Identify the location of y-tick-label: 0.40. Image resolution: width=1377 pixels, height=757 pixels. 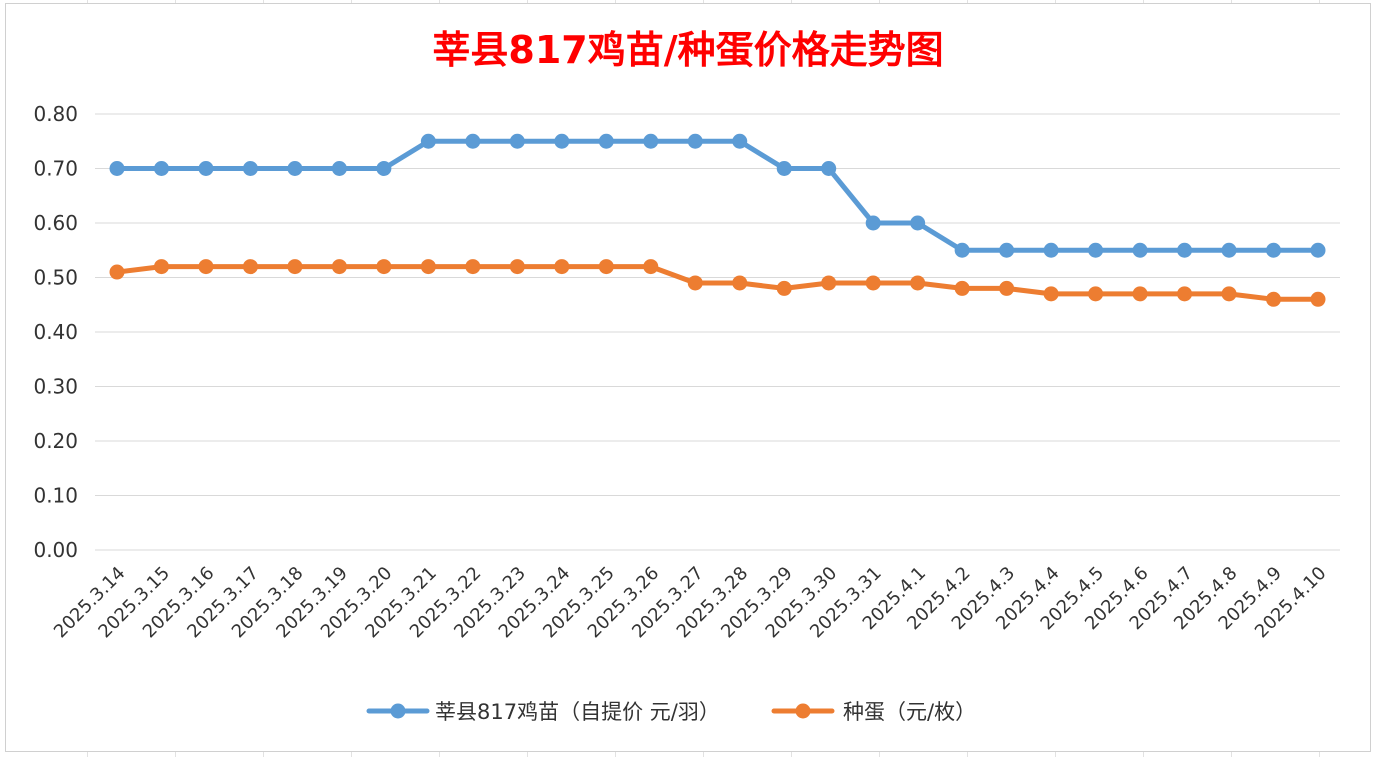
(55, 332).